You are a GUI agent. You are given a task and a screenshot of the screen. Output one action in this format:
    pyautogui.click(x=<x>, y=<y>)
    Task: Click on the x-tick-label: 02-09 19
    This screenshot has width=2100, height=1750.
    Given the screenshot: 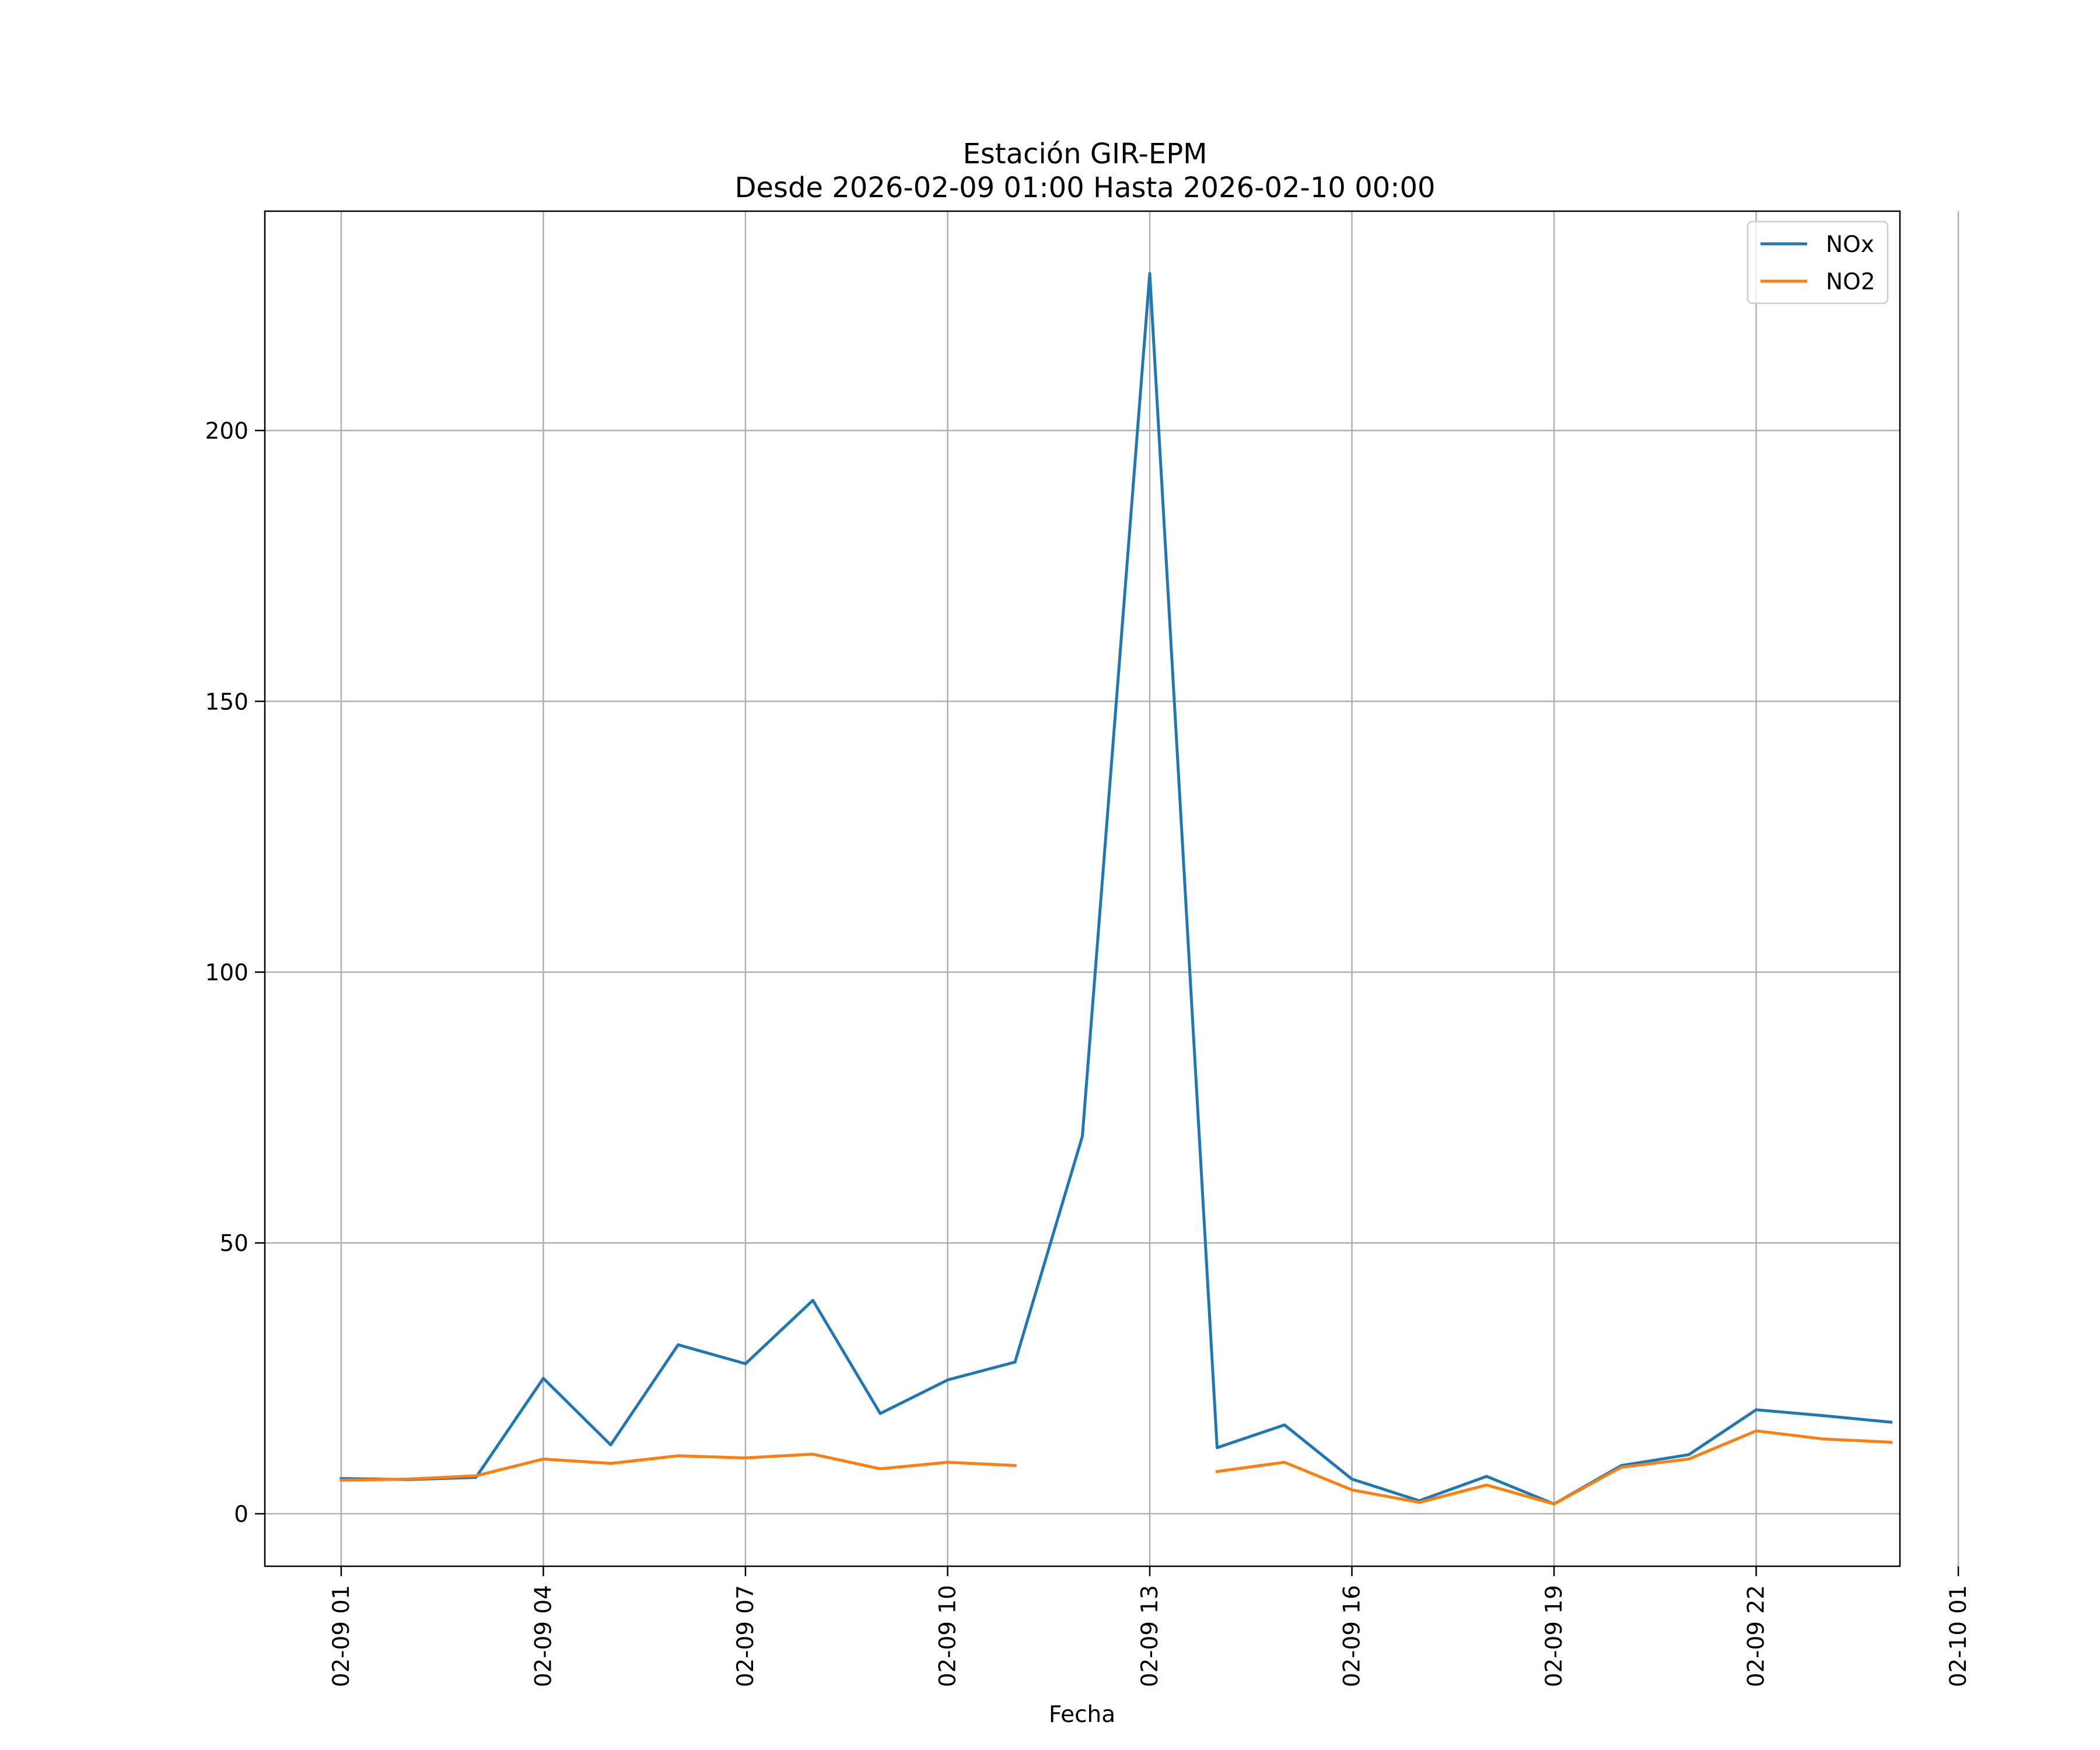 What is the action you would take?
    pyautogui.click(x=1554, y=1636)
    